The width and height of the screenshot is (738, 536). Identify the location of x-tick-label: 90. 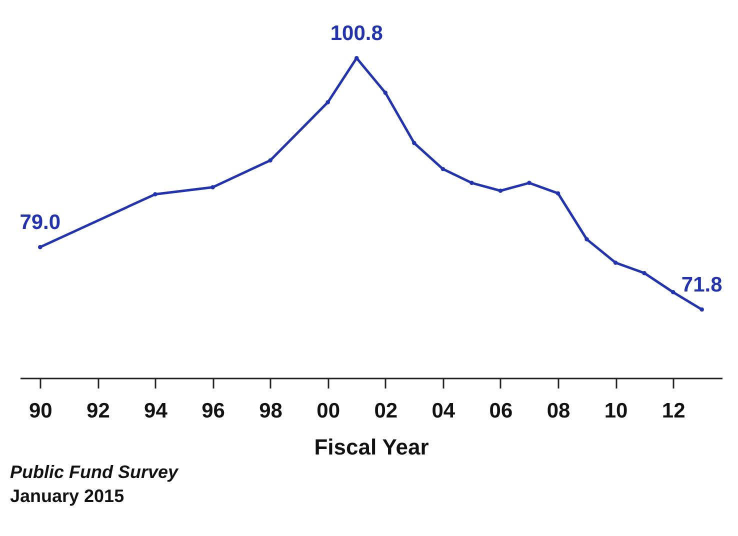
(40, 411).